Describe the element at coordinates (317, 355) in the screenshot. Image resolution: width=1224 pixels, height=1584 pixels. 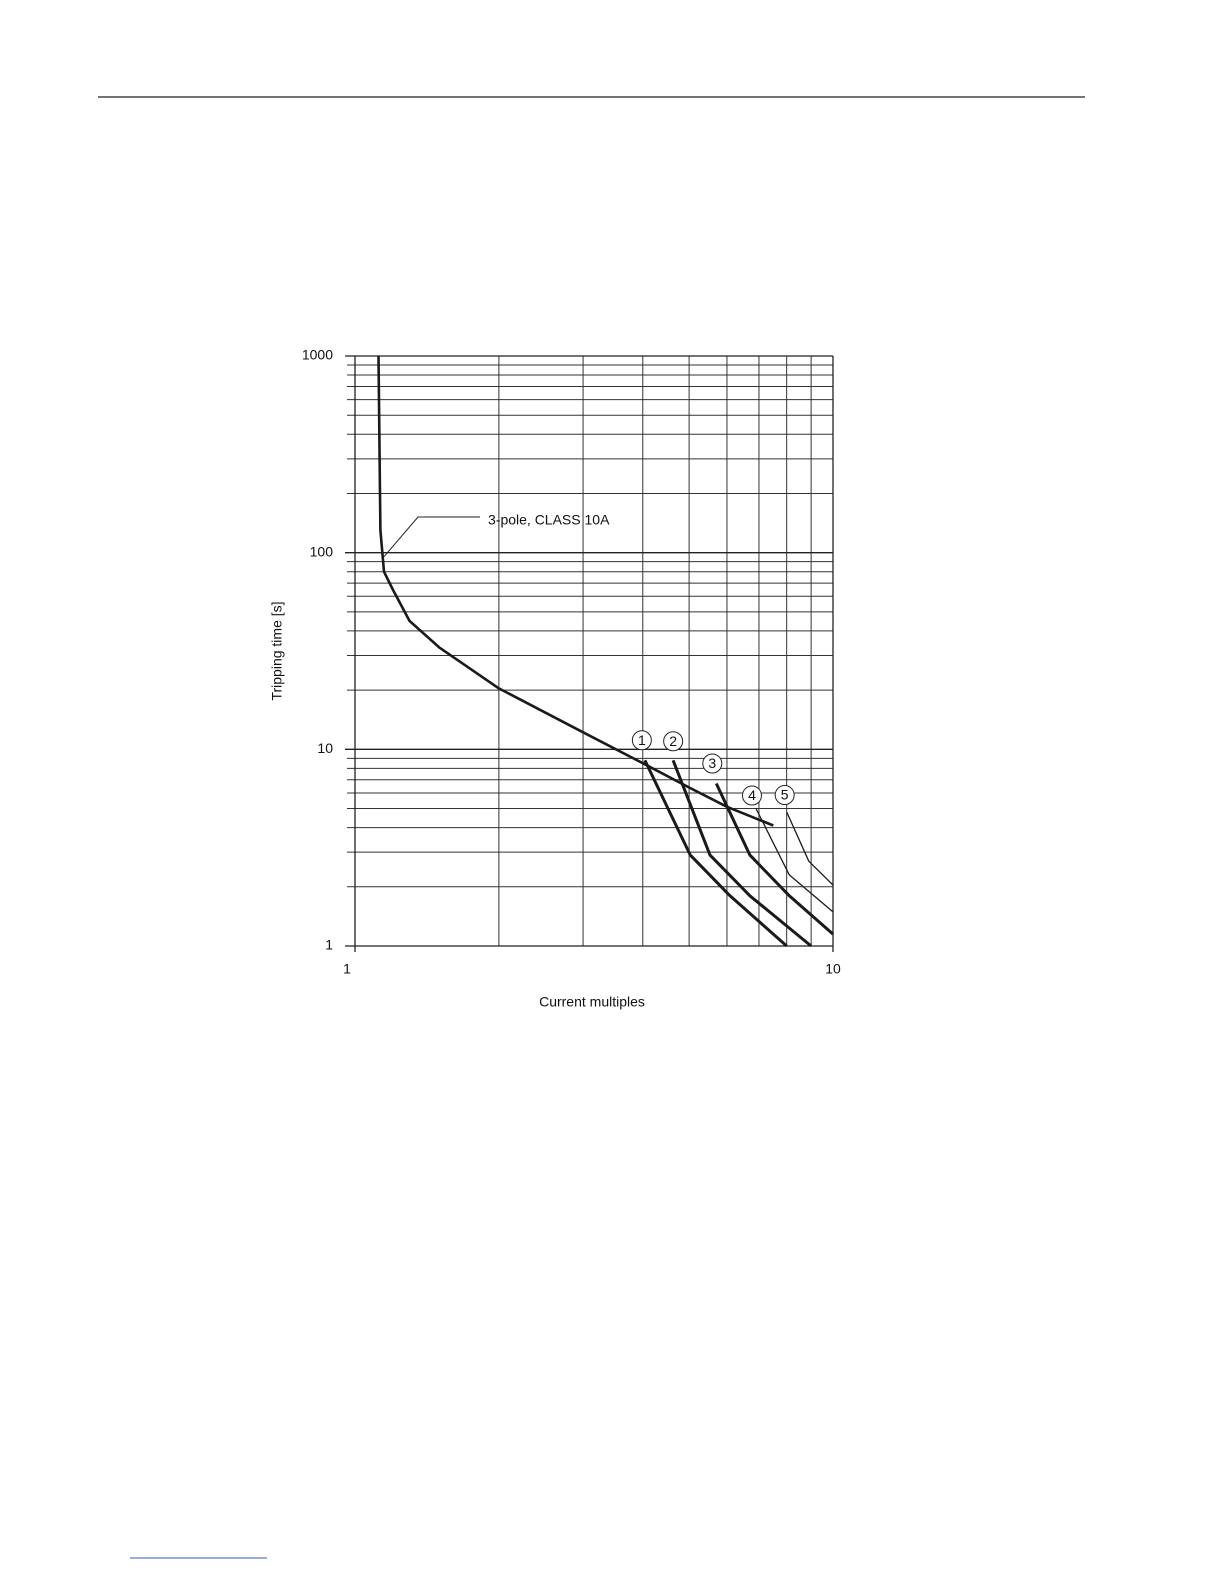
I see `y-tick-label: 1000` at that location.